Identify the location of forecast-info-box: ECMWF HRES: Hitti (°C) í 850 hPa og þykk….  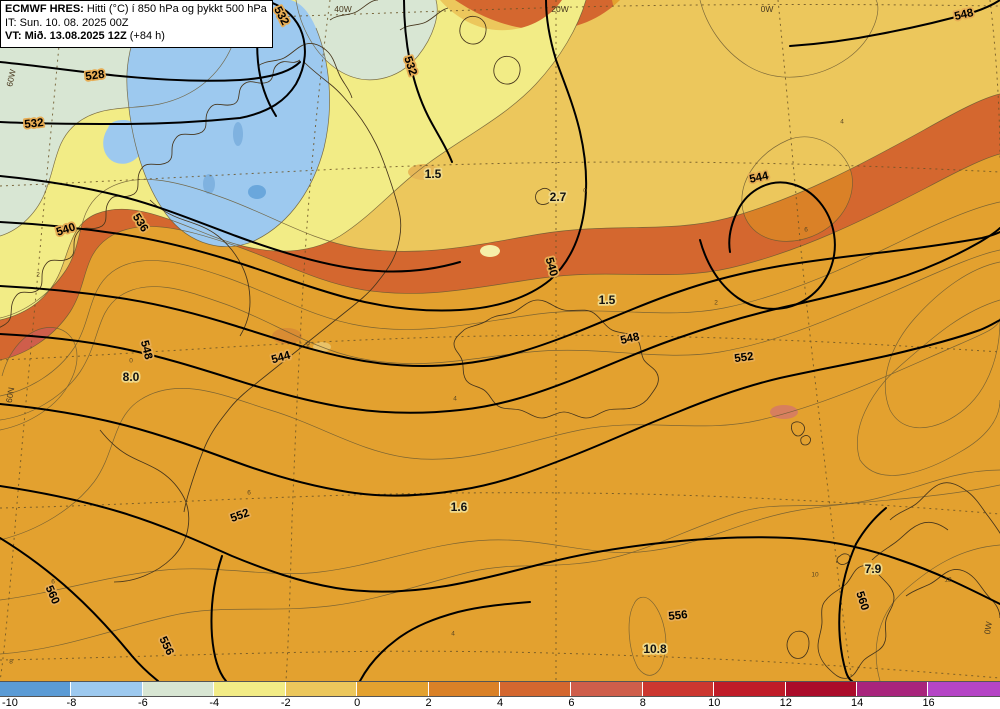
(136, 24).